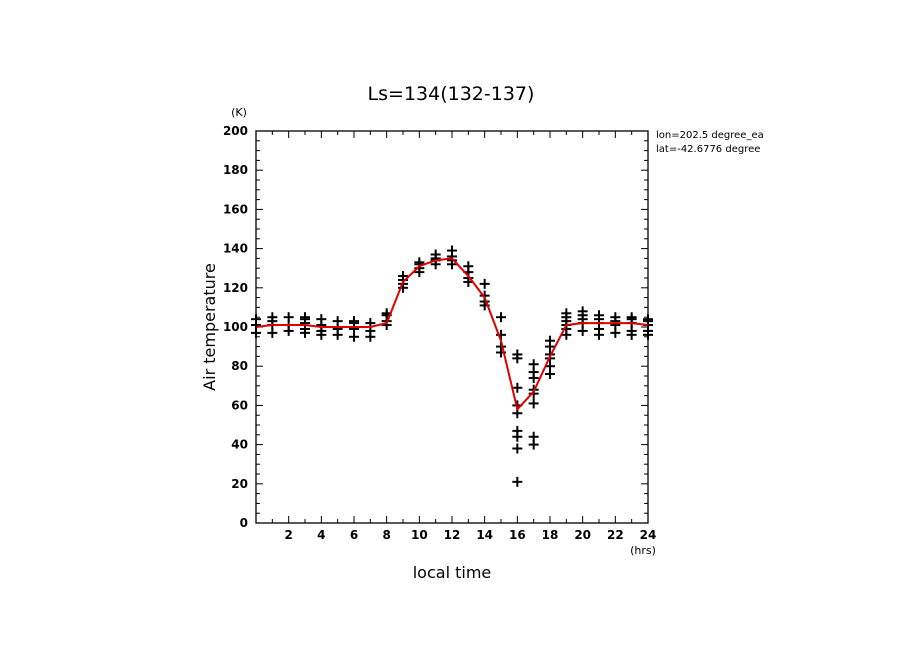 This screenshot has height=654, width=904. I want to click on annotation-lon: lon=202.5 degree_ea, so click(710, 135).